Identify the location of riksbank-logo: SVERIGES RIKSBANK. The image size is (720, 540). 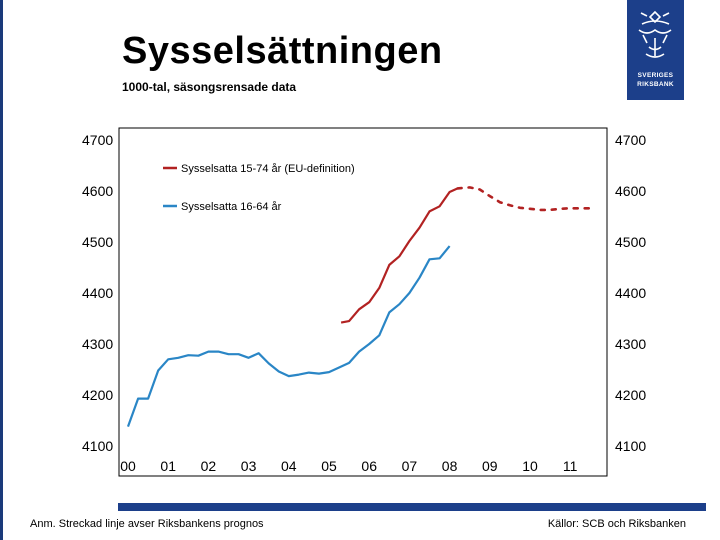
(655, 50).